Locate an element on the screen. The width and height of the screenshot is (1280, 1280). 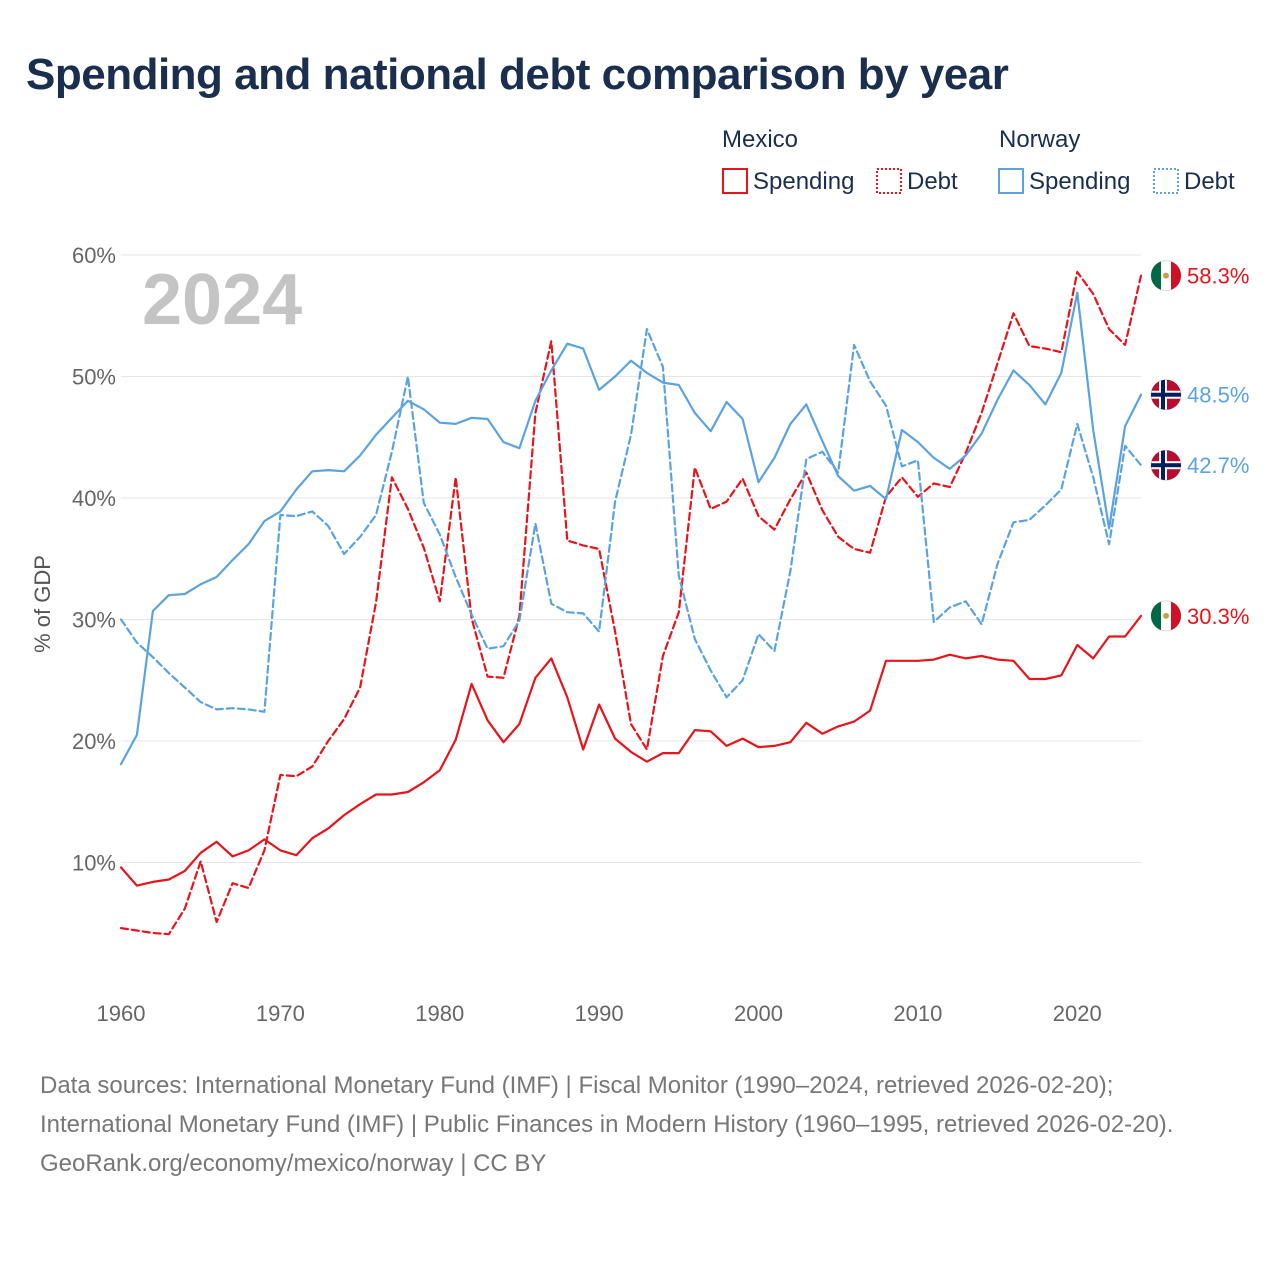
y-tick-label: 20% is located at coordinates (94, 741).